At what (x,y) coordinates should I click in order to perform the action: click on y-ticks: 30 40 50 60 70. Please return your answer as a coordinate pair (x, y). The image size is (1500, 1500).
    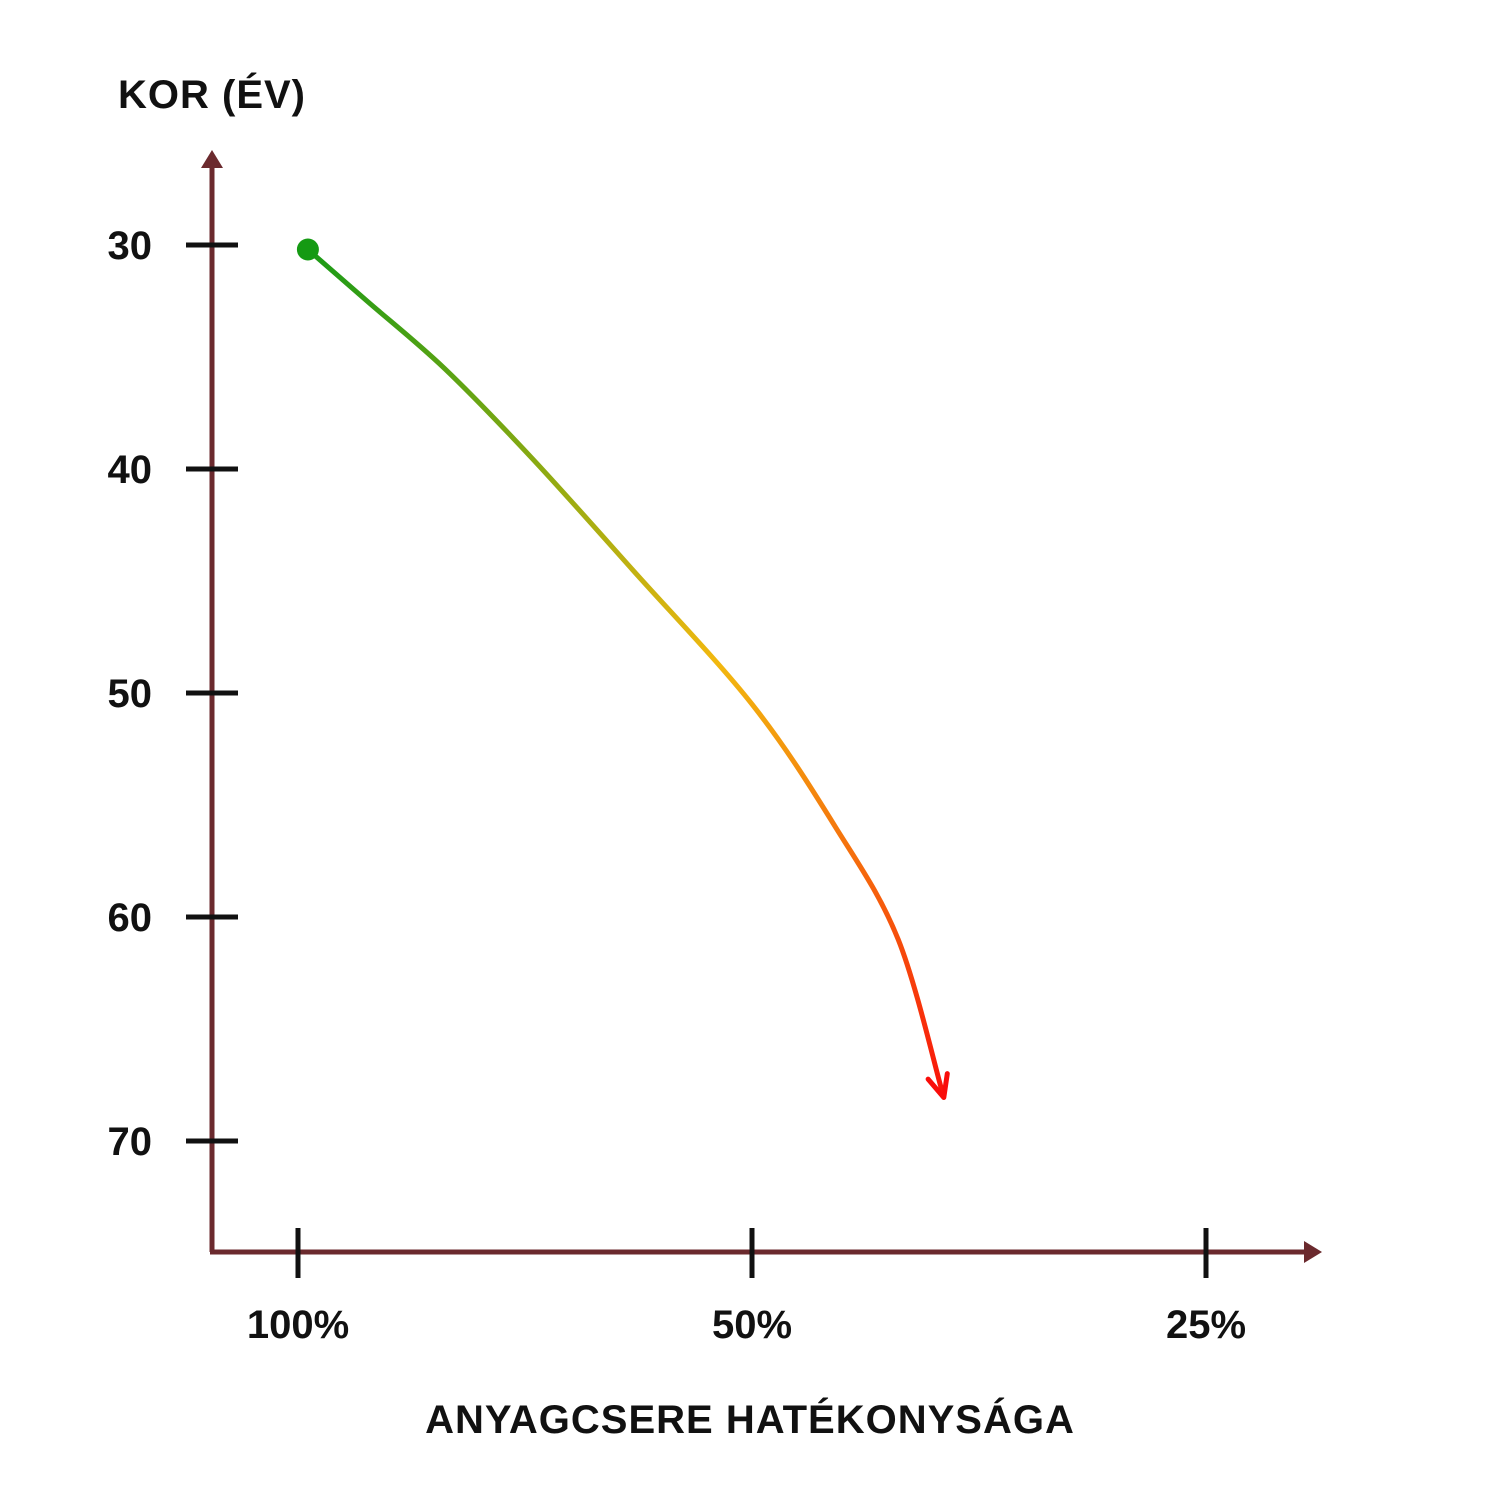
    Looking at the image, I should click on (173, 694).